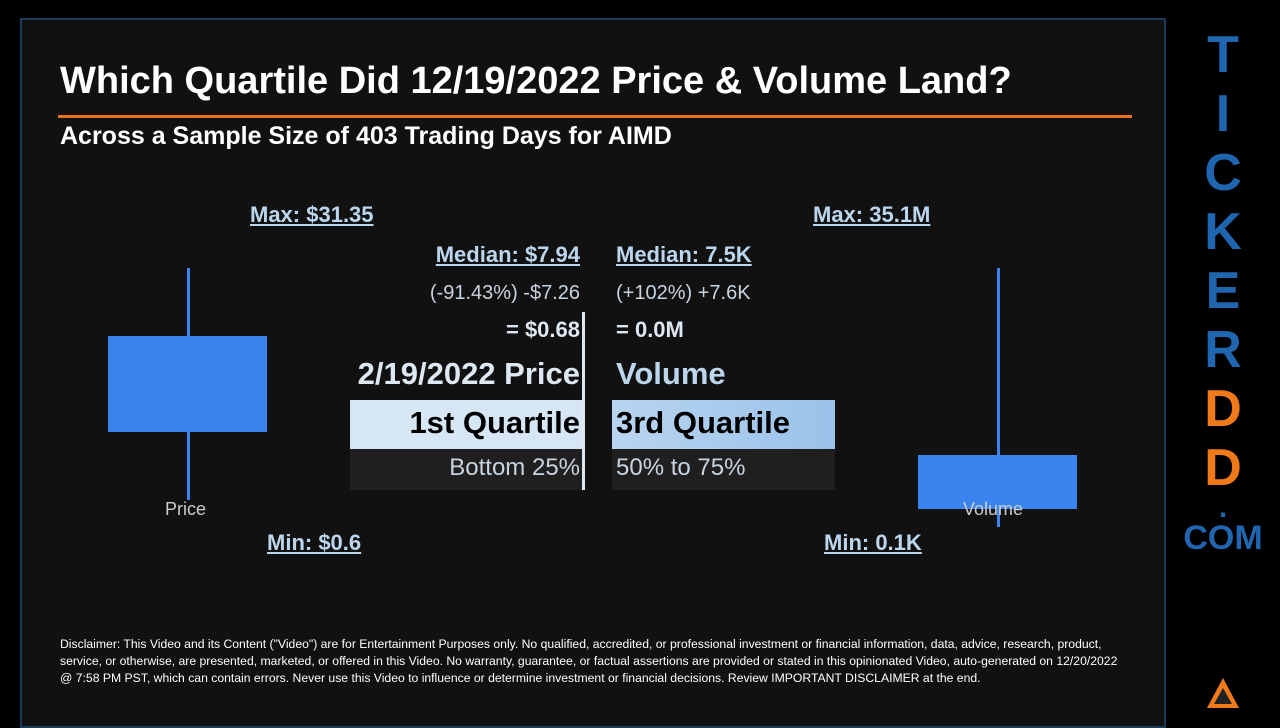 The image size is (1280, 728). I want to click on price-box, so click(187, 384).